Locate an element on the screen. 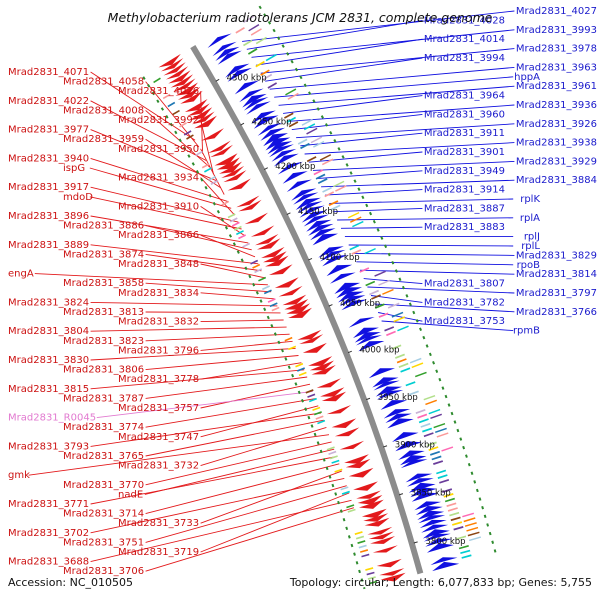 The height and width of the screenshot is (600, 600). gene-label-left: Mrad2831_3787 is located at coordinates (103, 398).